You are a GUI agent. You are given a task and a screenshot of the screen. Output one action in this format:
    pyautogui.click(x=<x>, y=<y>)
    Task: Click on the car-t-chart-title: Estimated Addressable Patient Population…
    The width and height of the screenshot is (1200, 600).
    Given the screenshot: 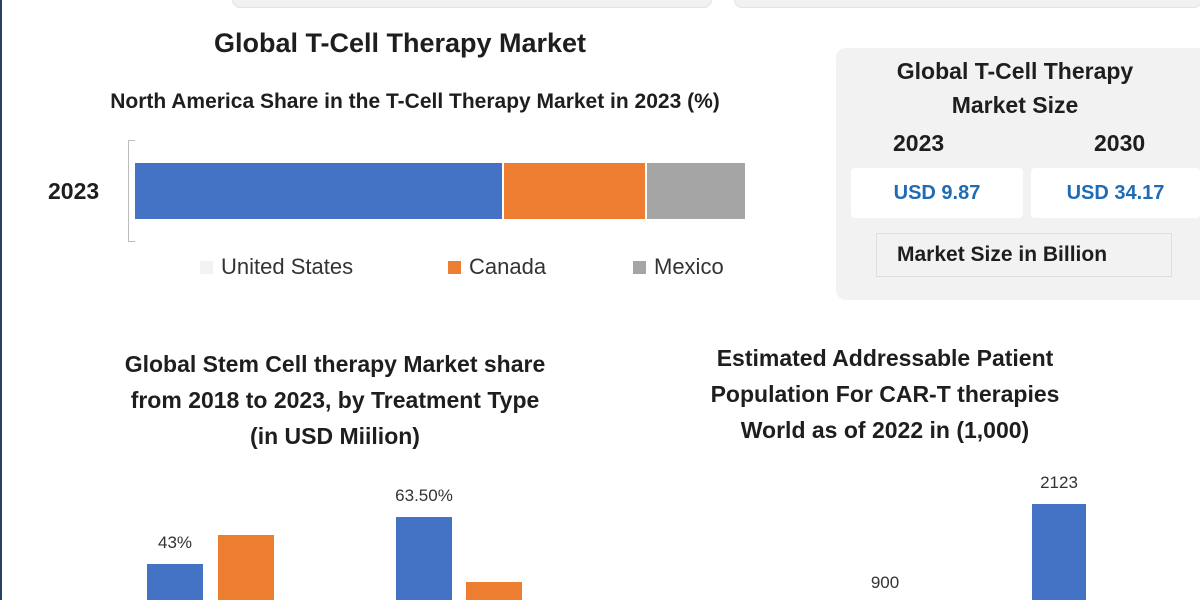 What is the action you would take?
    pyautogui.click(x=885, y=394)
    